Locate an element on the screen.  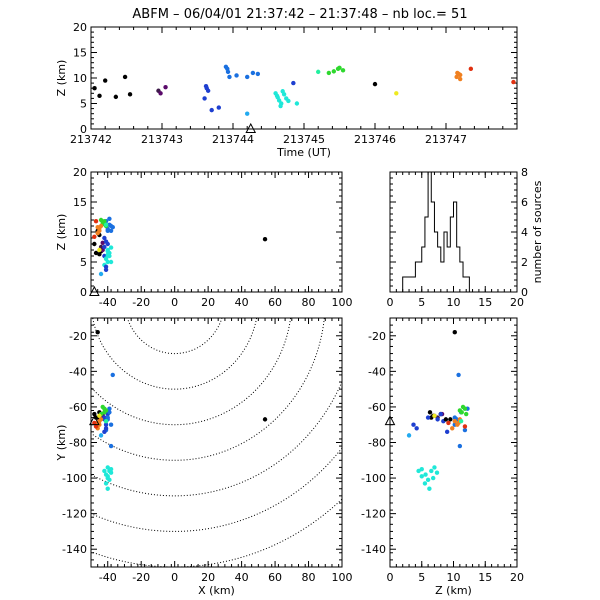
y-tick-label: -120 is located at coordinates (373, 514).